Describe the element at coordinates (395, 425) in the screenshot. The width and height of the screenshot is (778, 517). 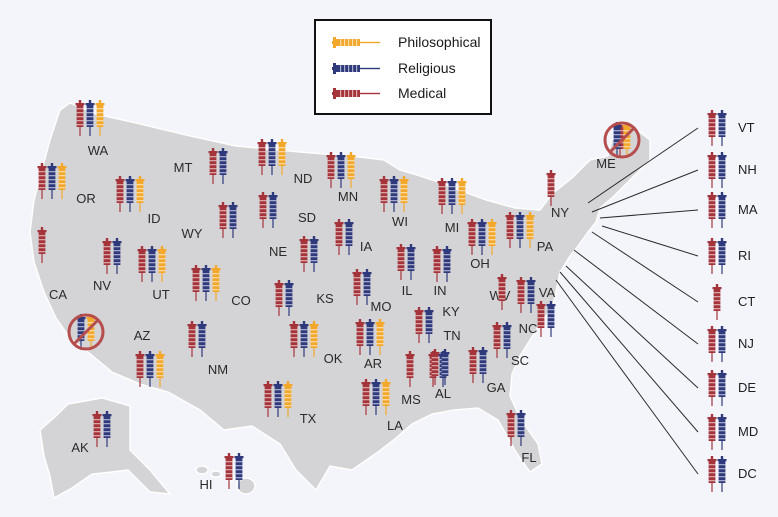
I see `state-label-la: LA` at that location.